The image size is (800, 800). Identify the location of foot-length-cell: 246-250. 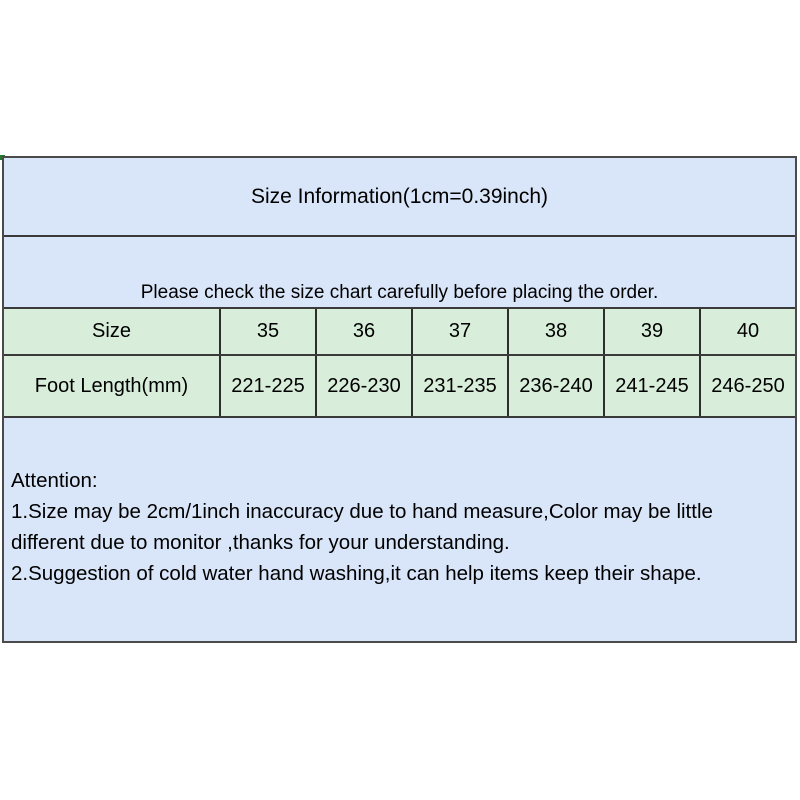
(747, 386).